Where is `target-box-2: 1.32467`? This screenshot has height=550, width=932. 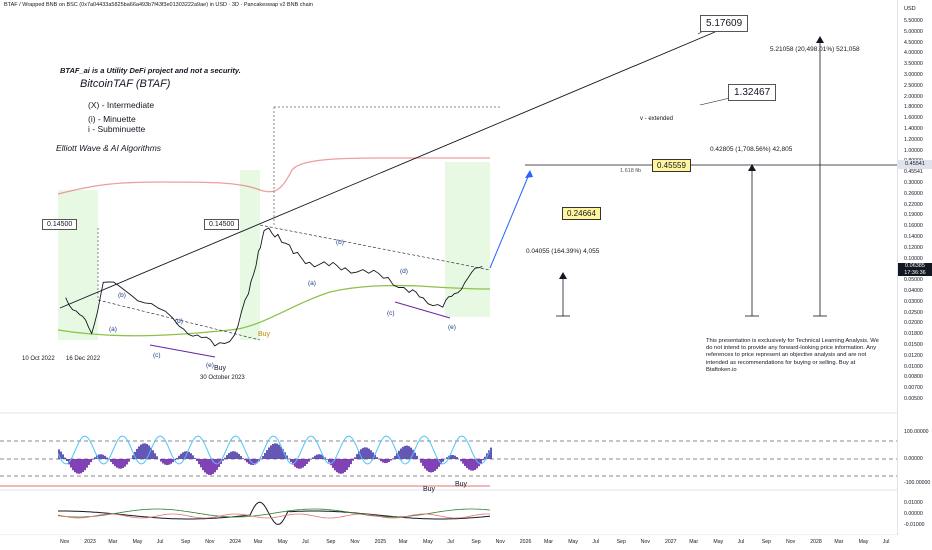 target-box-2: 1.32467 is located at coordinates (752, 92).